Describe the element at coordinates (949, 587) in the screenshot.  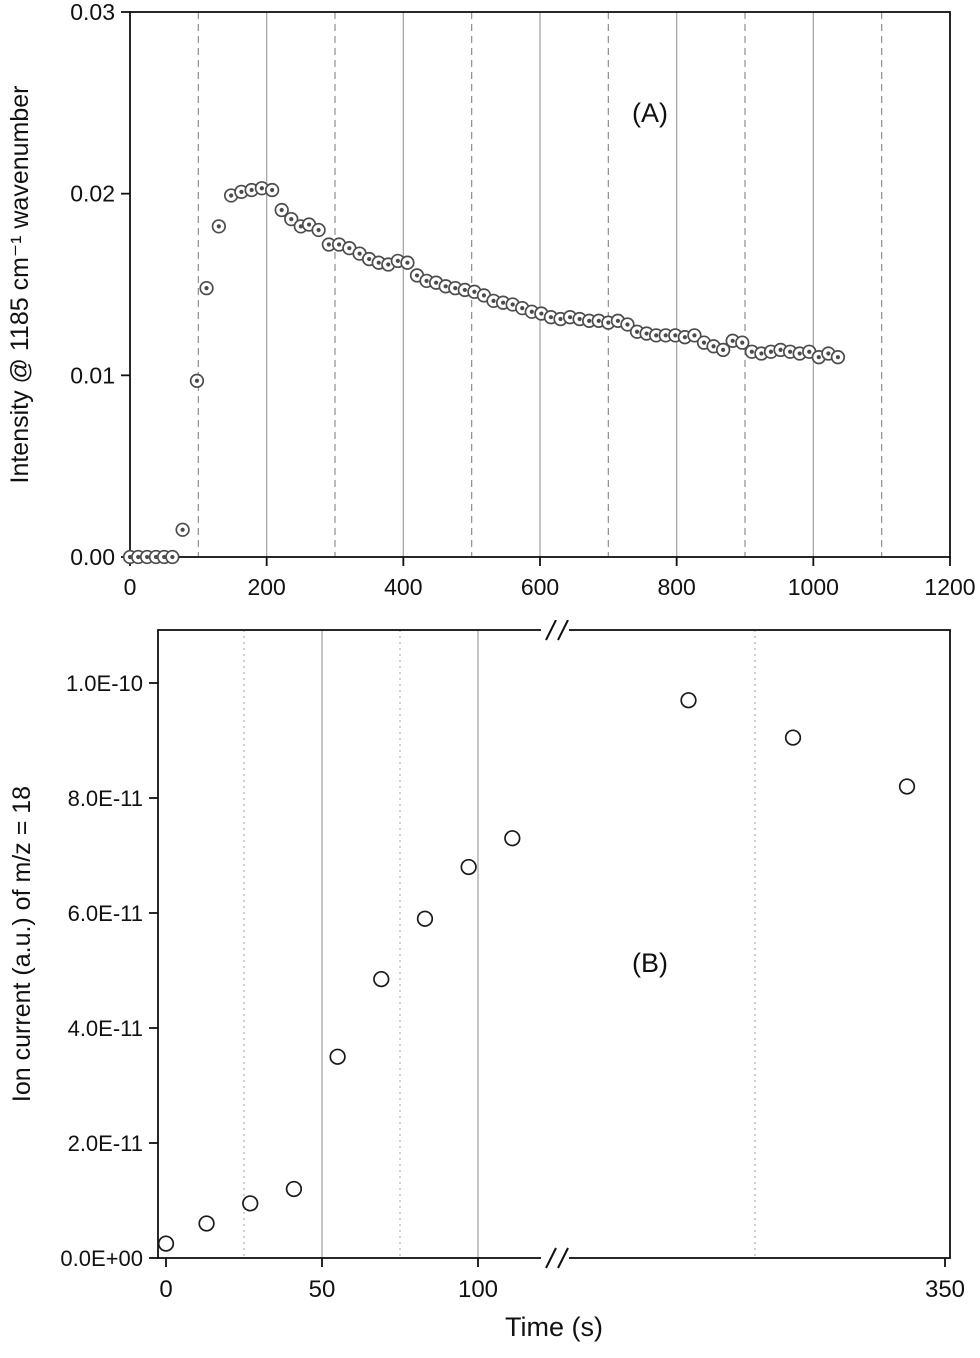
I see `x-tick-label: 1200` at that location.